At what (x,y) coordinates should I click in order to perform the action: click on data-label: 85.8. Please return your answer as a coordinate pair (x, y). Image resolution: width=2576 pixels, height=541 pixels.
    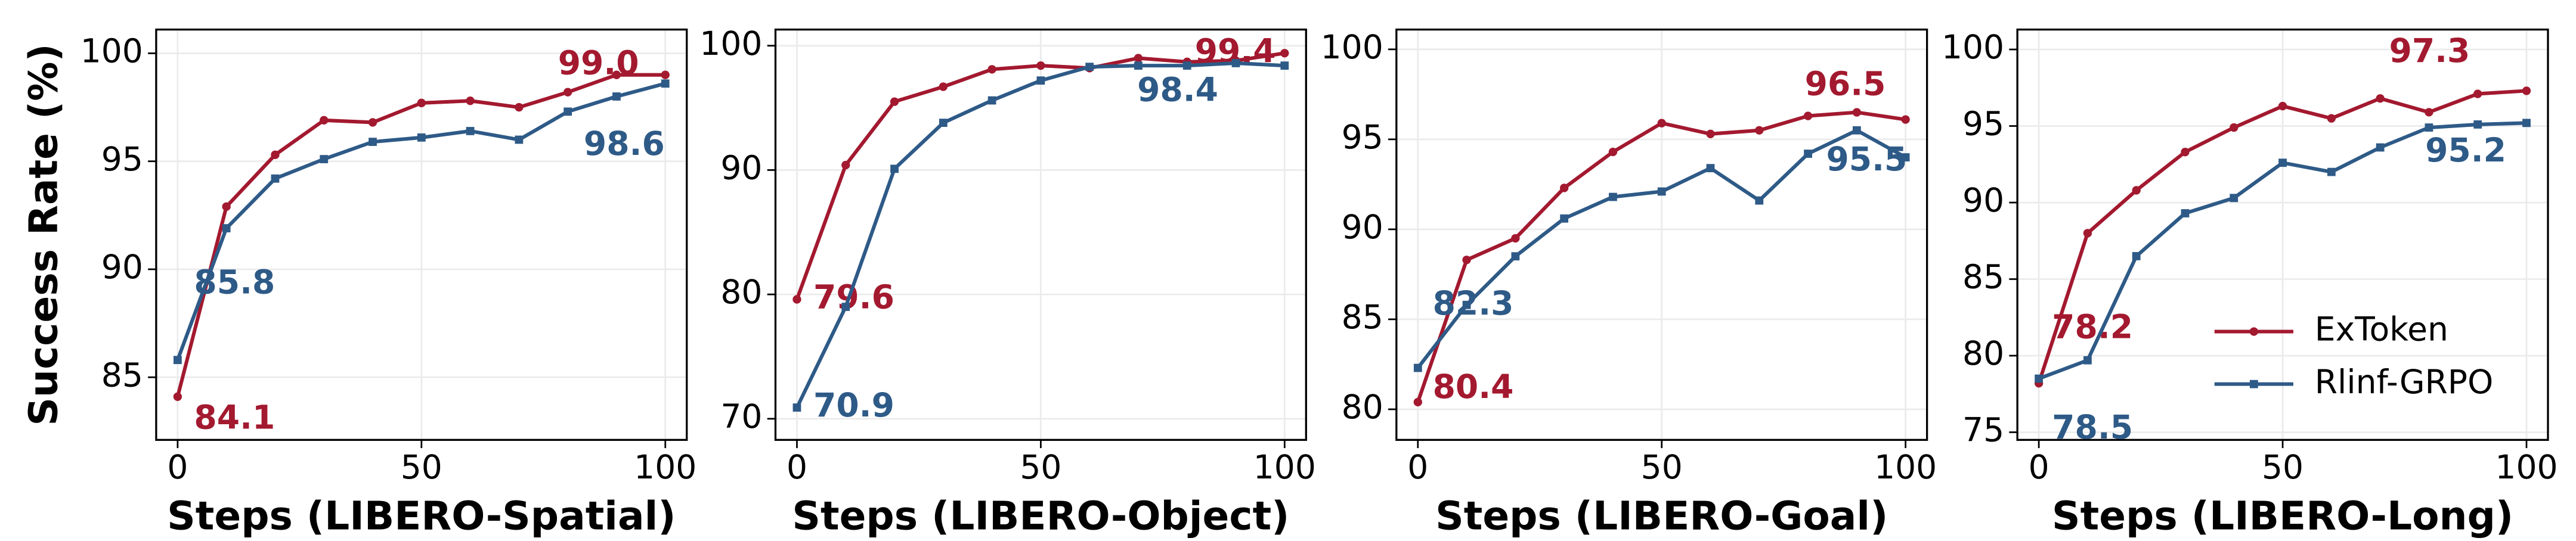
    Looking at the image, I should click on (234, 282).